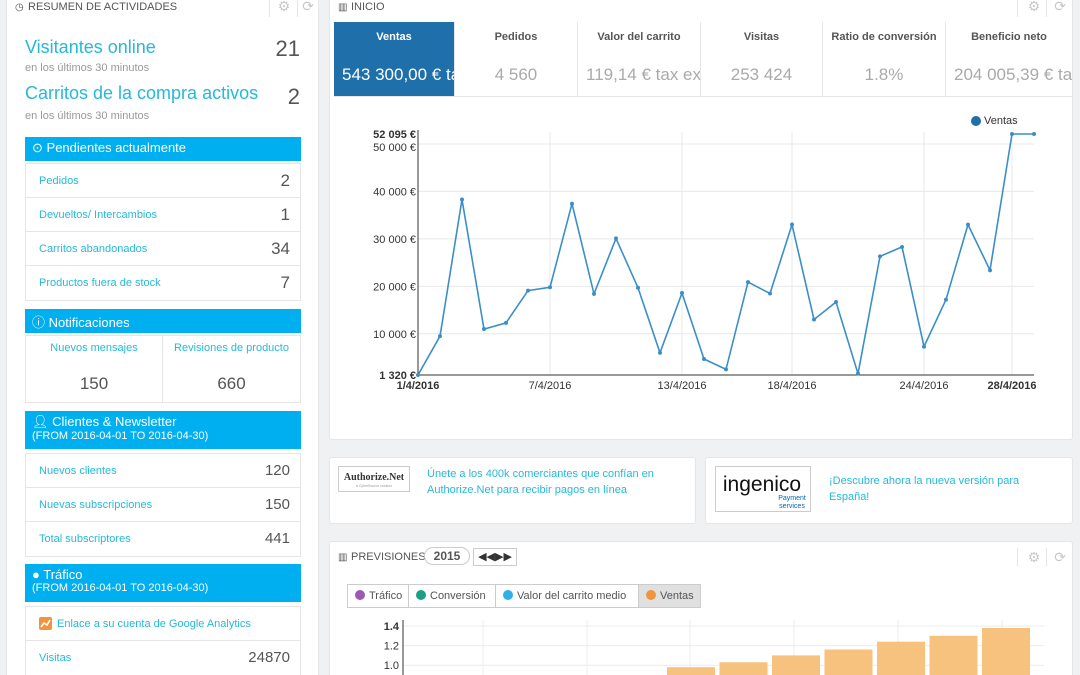 This screenshot has height=675, width=1080. I want to click on legend-sales: Ventas, so click(669, 596).